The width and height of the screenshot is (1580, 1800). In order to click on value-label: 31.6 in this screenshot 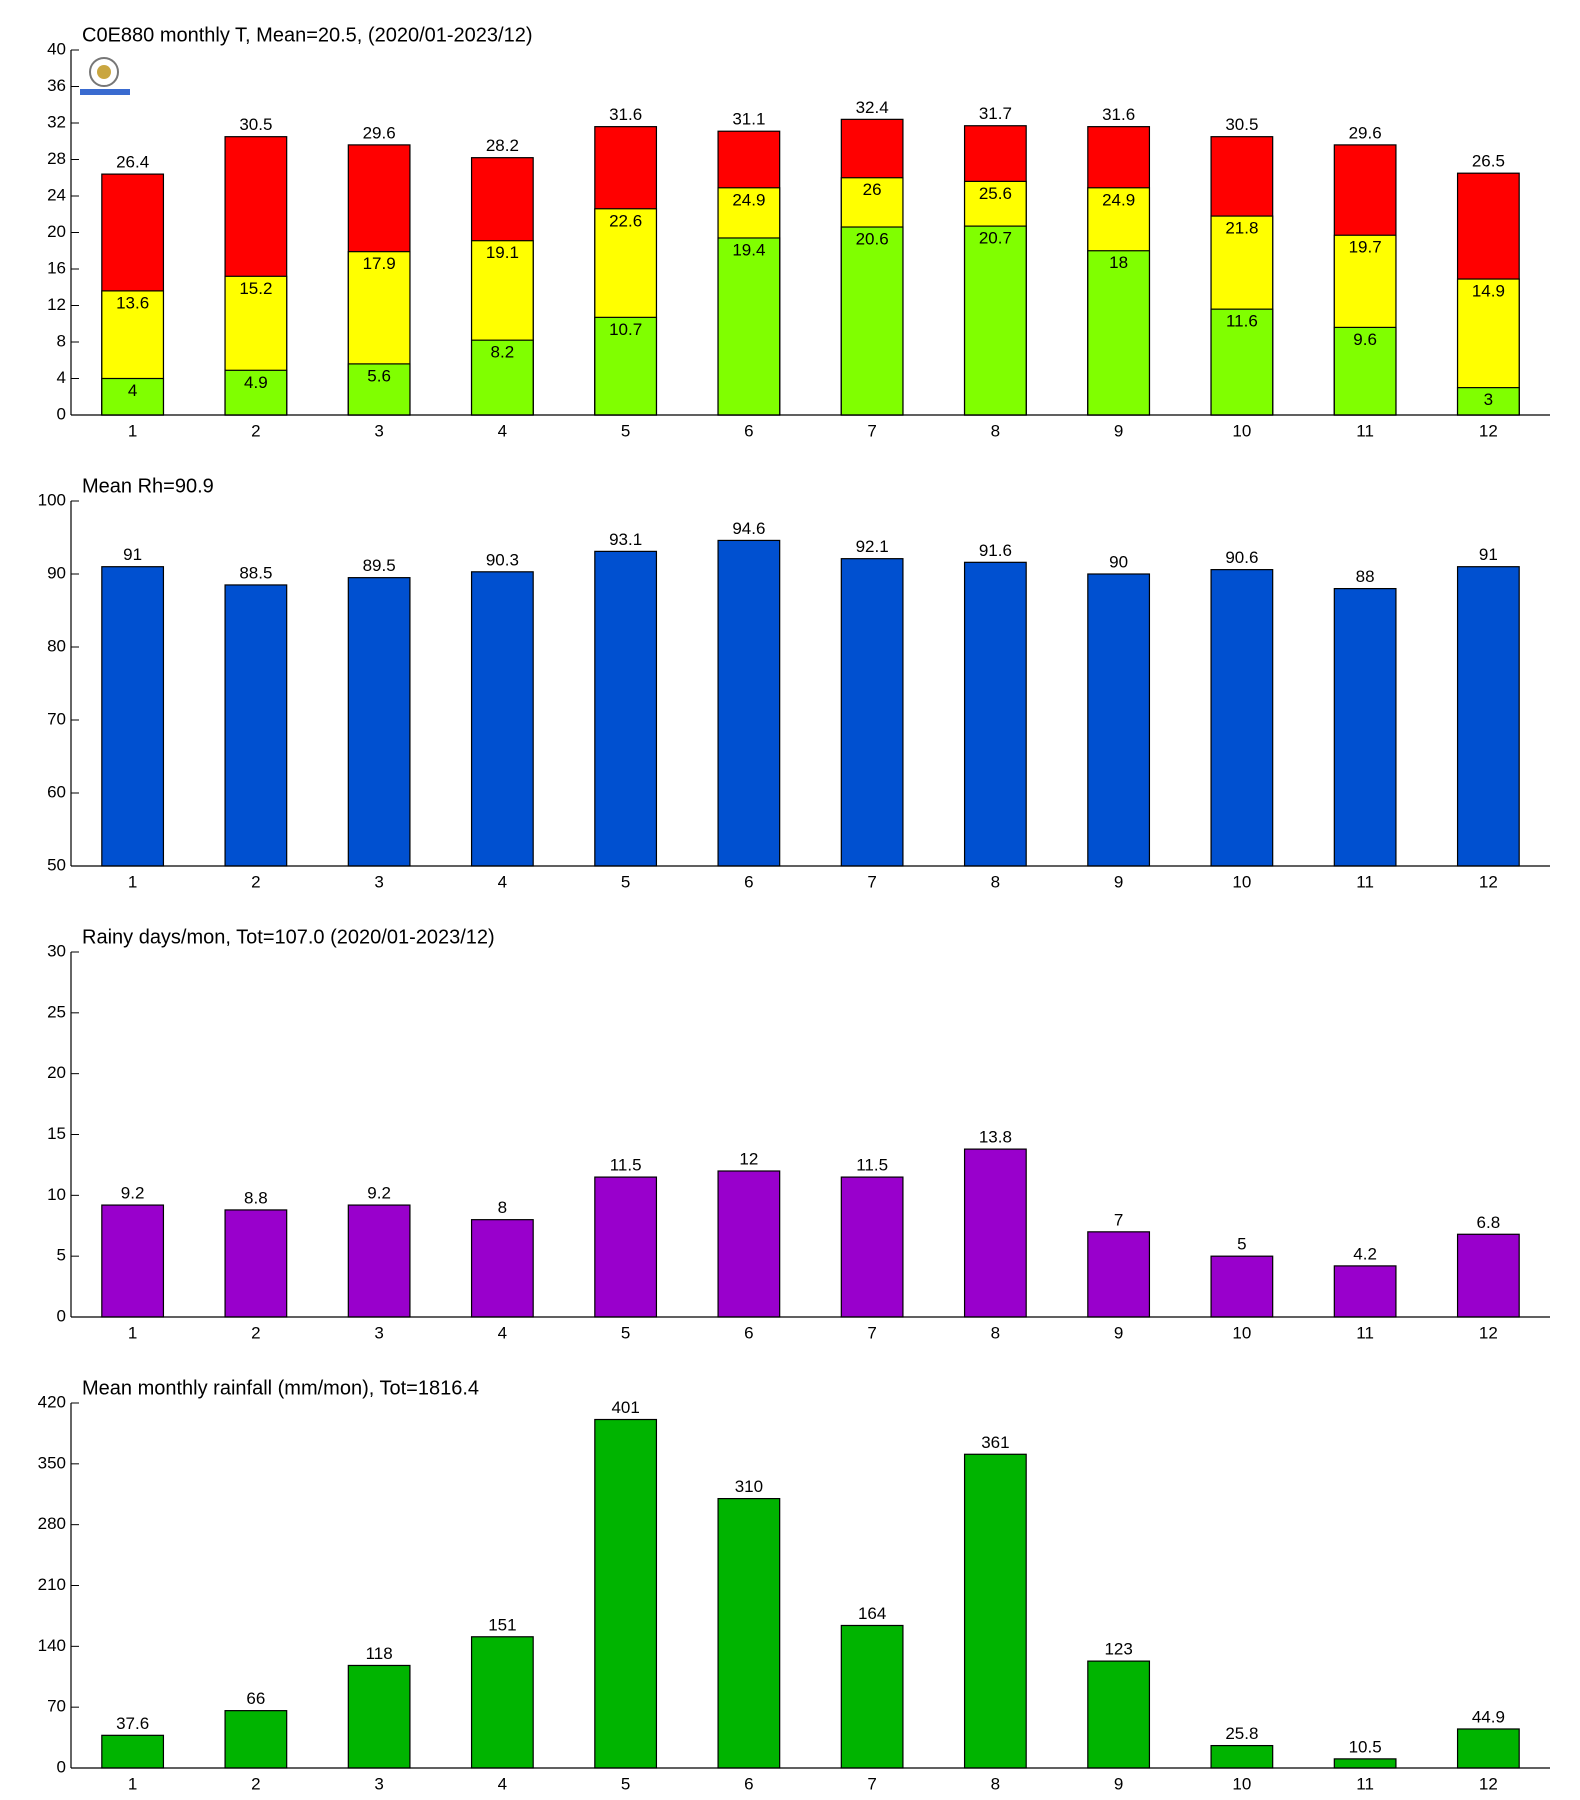, I will do `click(1118, 114)`.